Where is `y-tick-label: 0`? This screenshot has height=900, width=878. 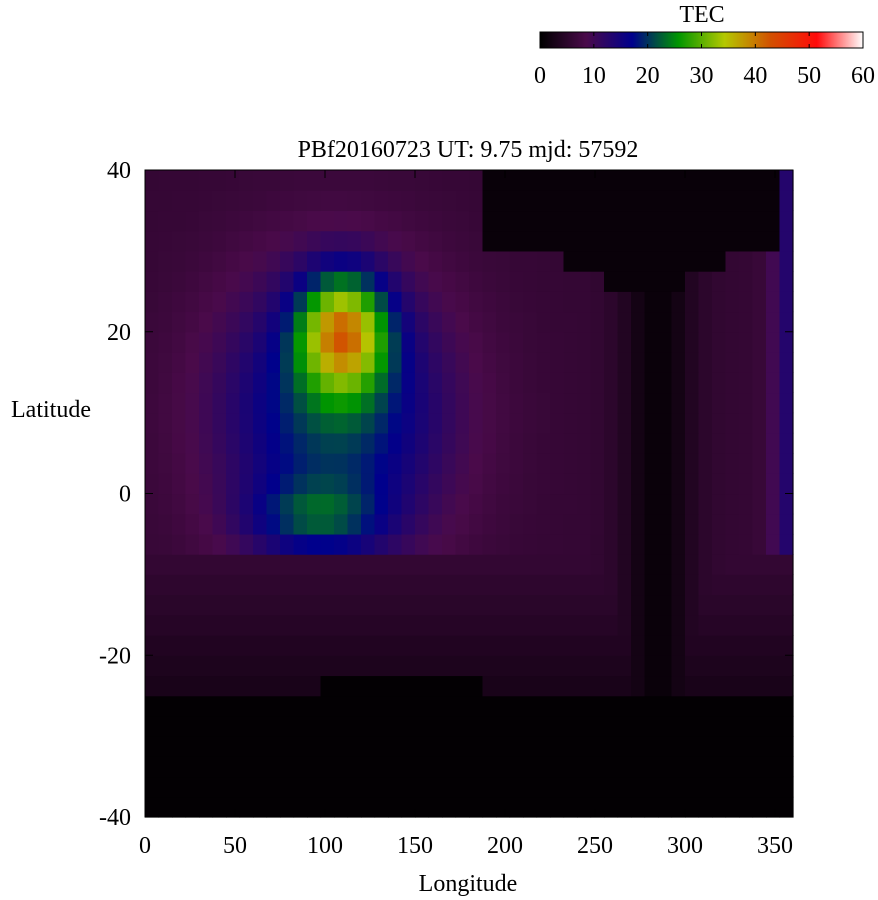 y-tick-label: 0 is located at coordinates (125, 495).